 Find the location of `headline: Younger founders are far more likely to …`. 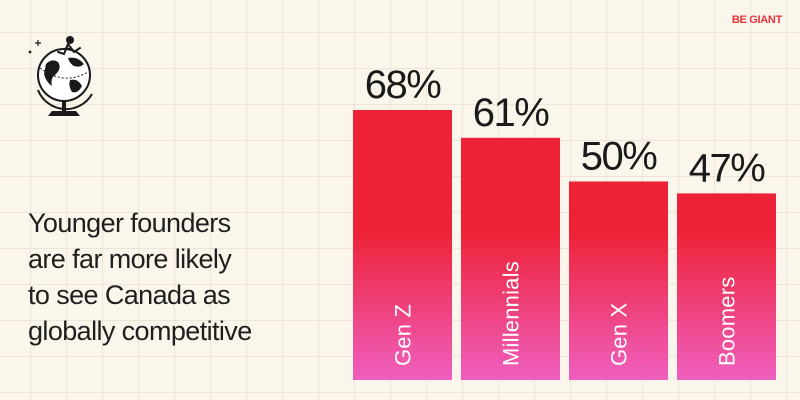

headline: Younger founders are far more likely to … is located at coordinates (178, 277).